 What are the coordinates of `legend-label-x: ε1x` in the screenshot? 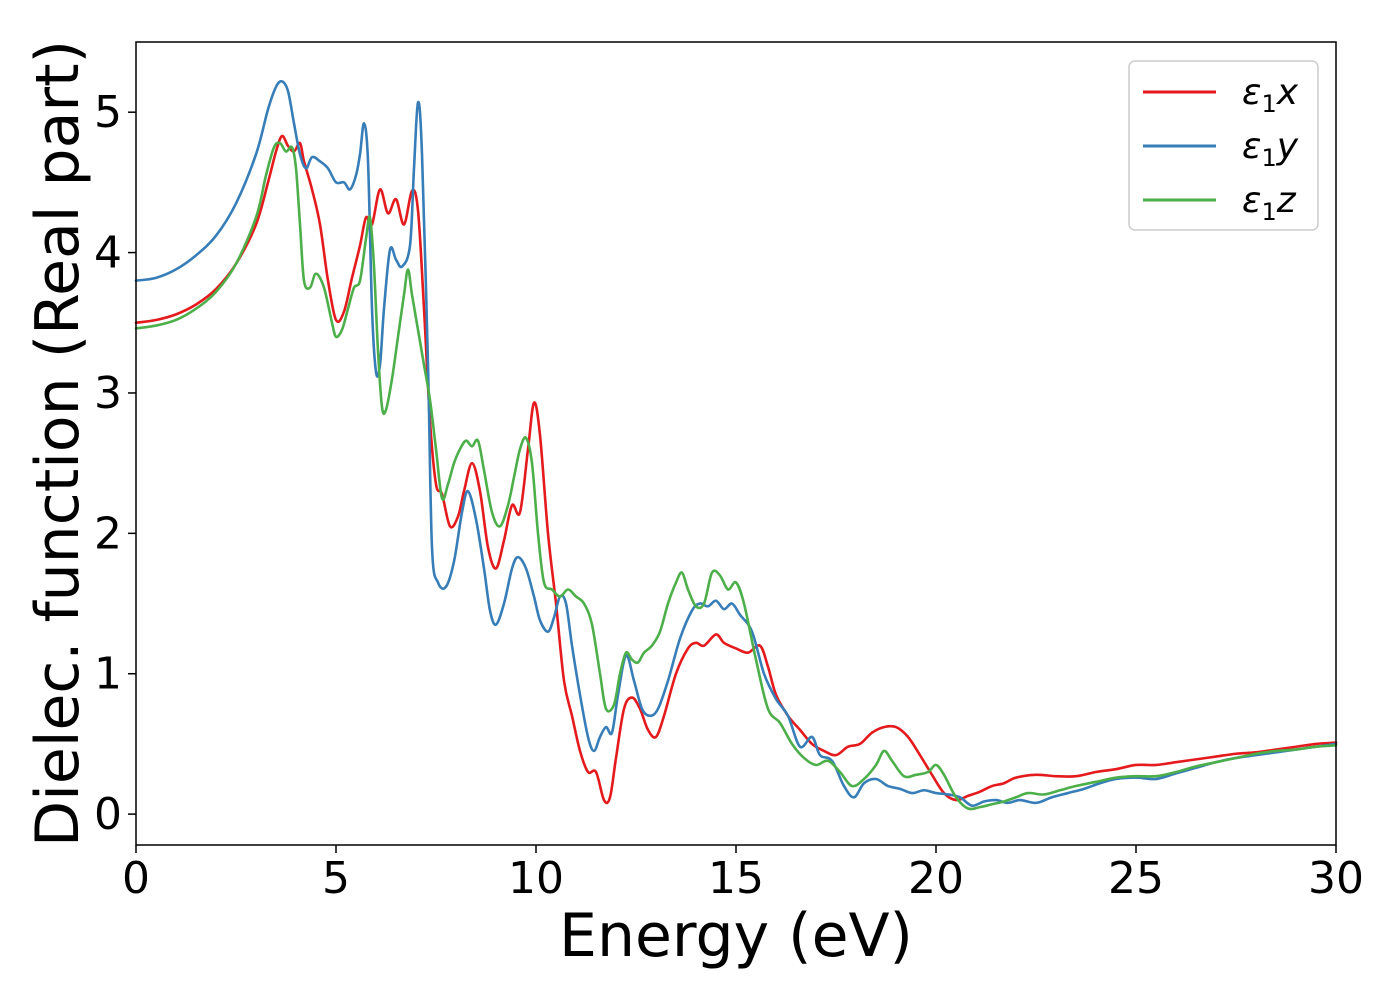 It's located at (1270, 95).